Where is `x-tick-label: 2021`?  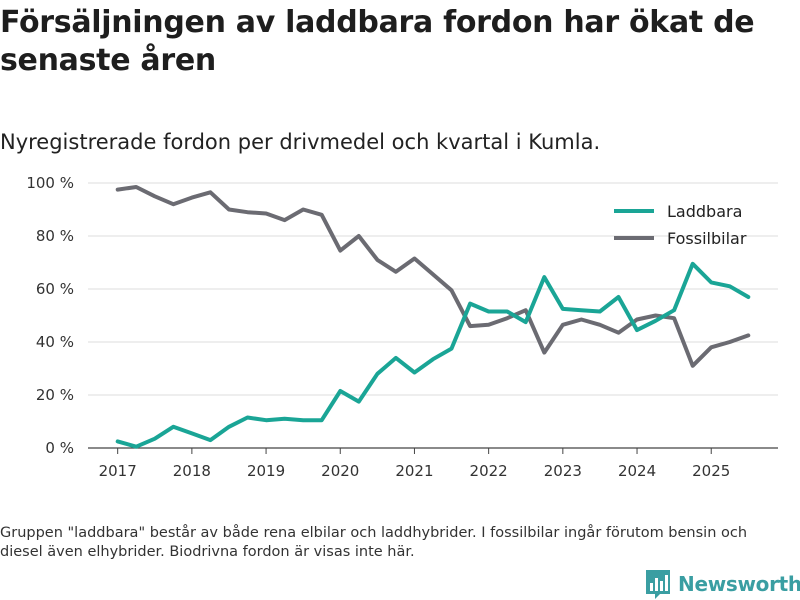 x-tick-label: 2021 is located at coordinates (414, 471).